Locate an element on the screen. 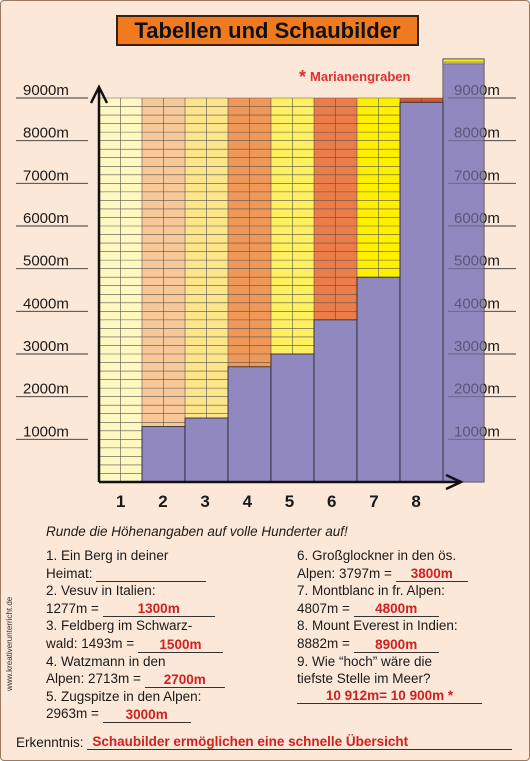 This screenshot has height=761, width=530. question-8-label: 8882m = is located at coordinates (323, 643).